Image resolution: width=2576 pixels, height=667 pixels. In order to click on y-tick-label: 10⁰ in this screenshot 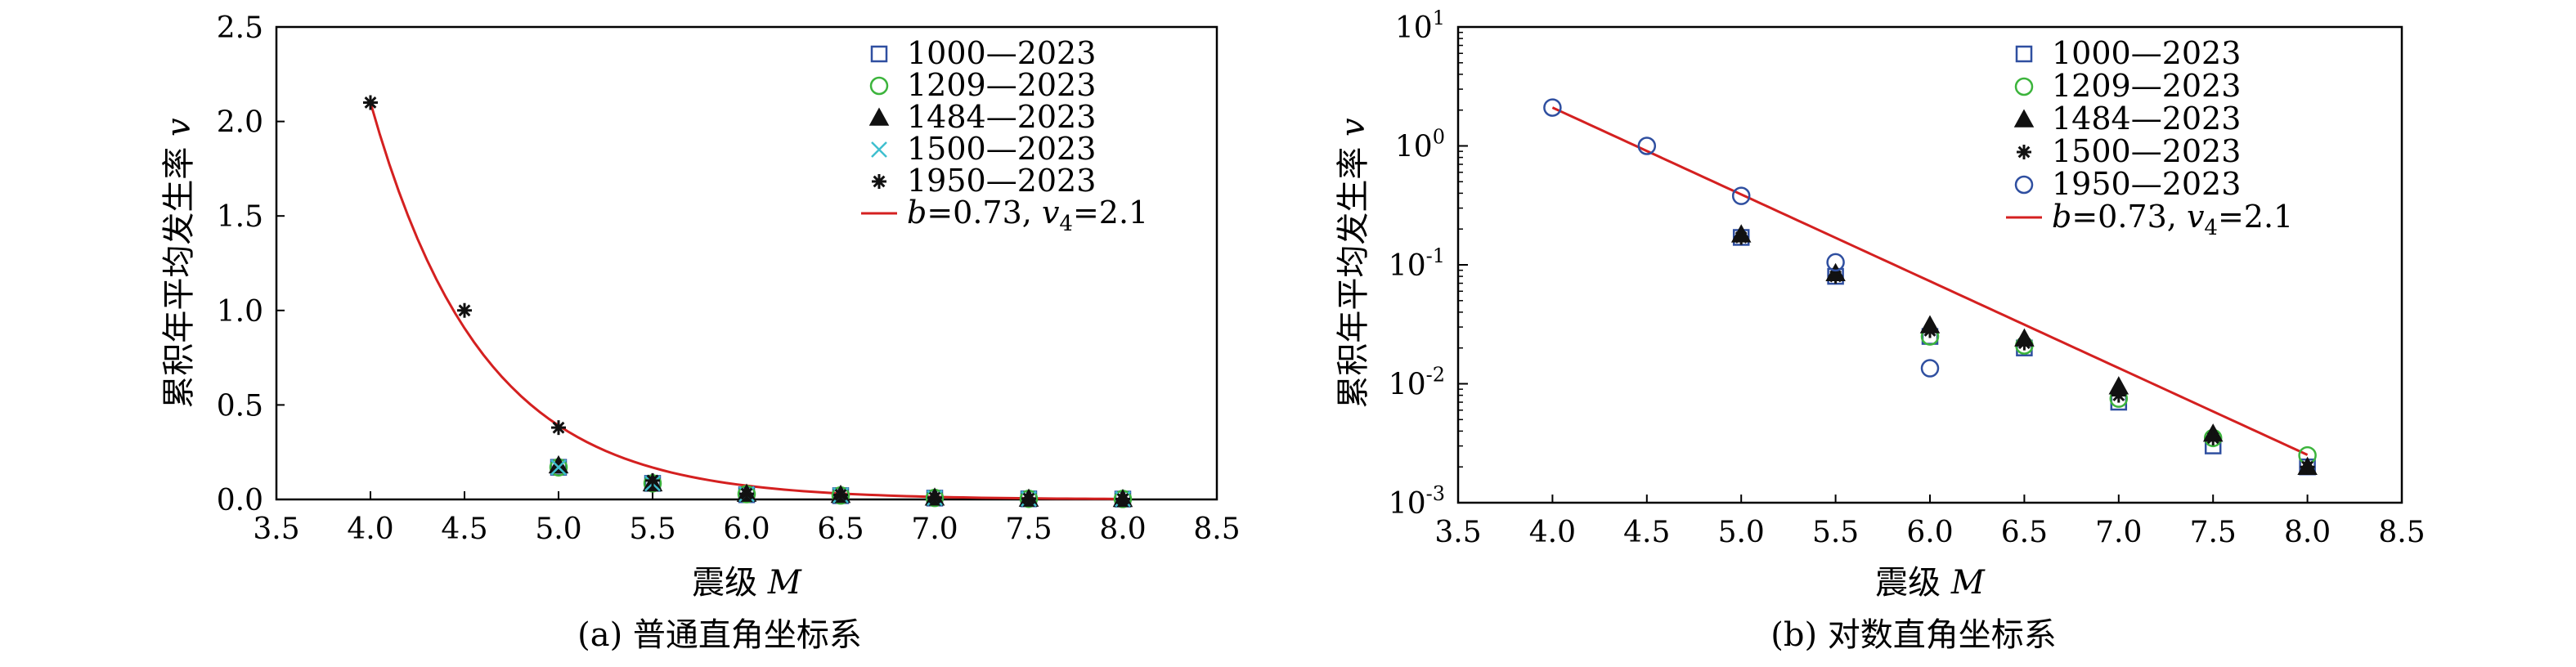, I will do `click(1420, 145)`.